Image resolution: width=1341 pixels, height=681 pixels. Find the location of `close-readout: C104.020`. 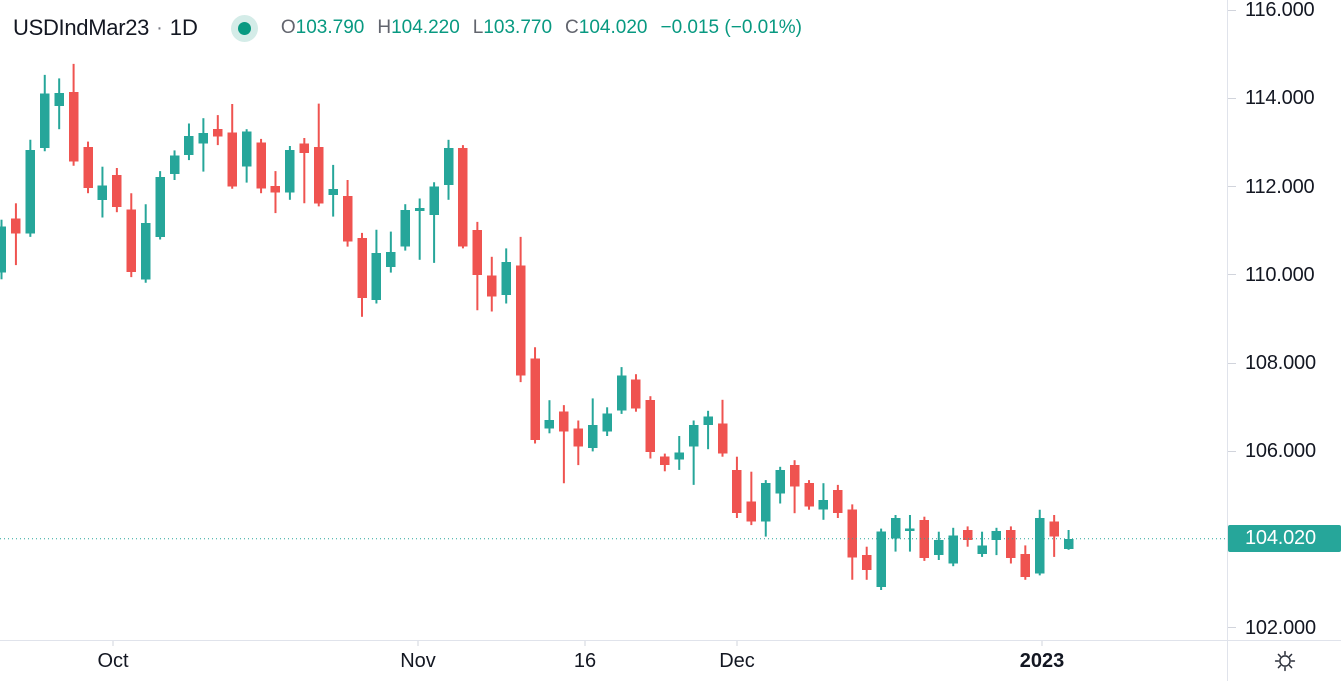

close-readout: C104.020 is located at coordinates (606, 27).